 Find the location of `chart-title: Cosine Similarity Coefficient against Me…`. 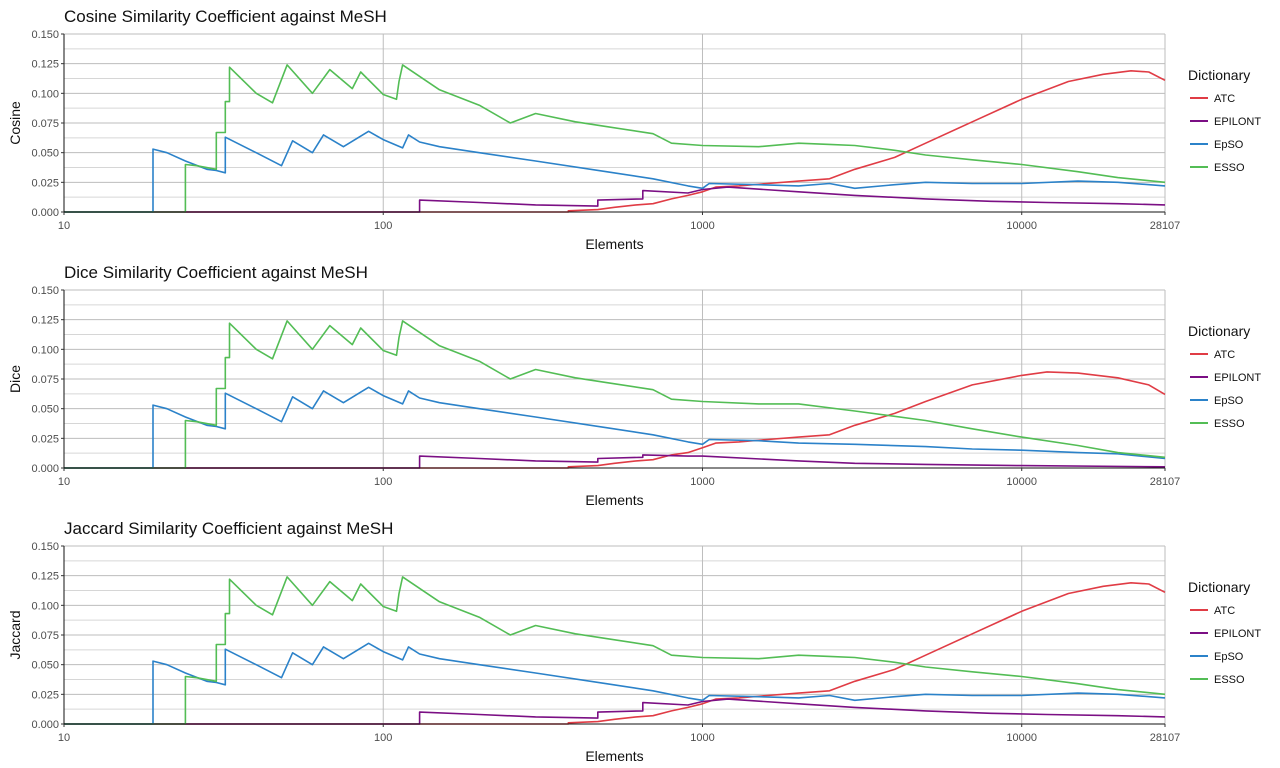

chart-title: Cosine Similarity Coefficient against Me… is located at coordinates (225, 16).